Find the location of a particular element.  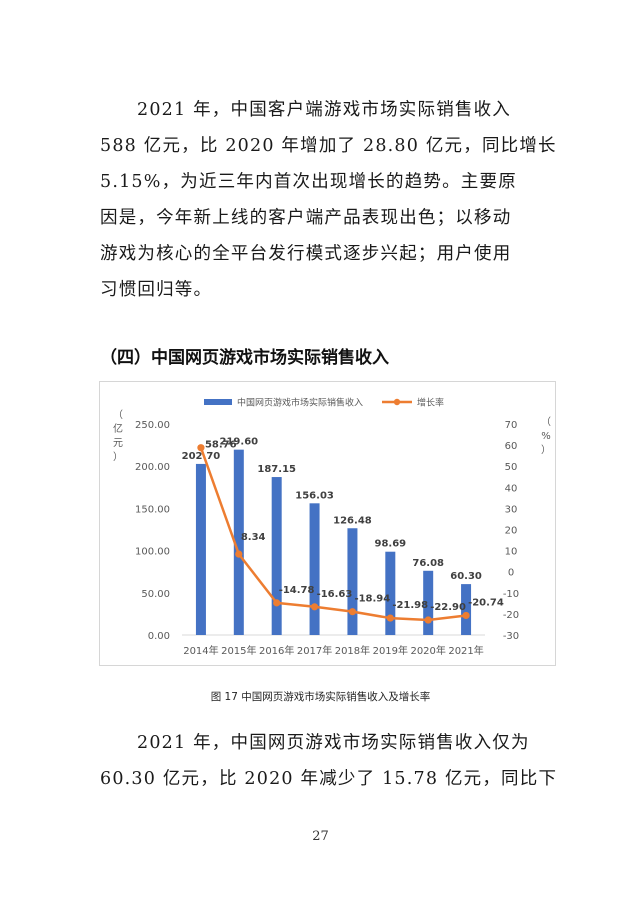

growth-rate-label: -18.94 is located at coordinates (372, 599).